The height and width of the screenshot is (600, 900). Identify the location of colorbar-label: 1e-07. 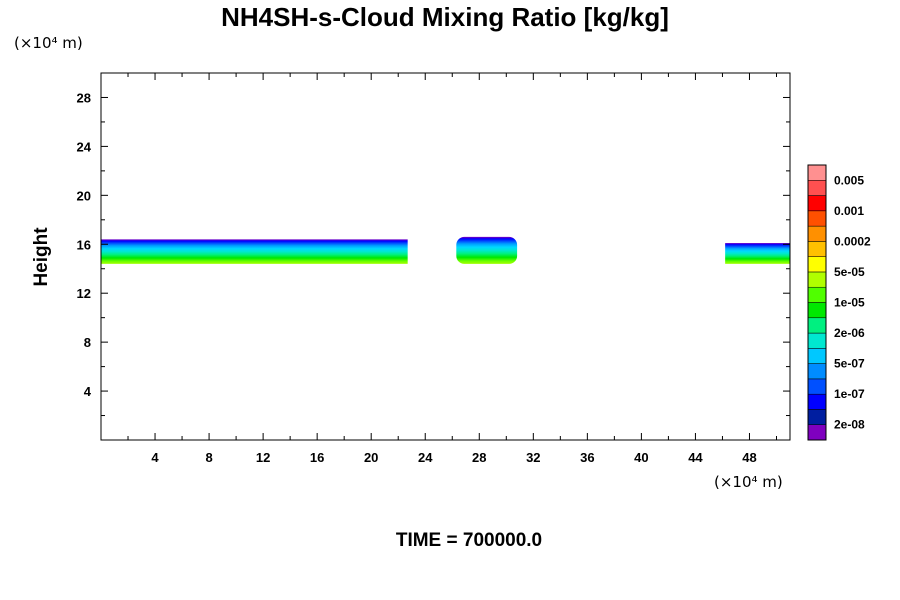
(849, 394).